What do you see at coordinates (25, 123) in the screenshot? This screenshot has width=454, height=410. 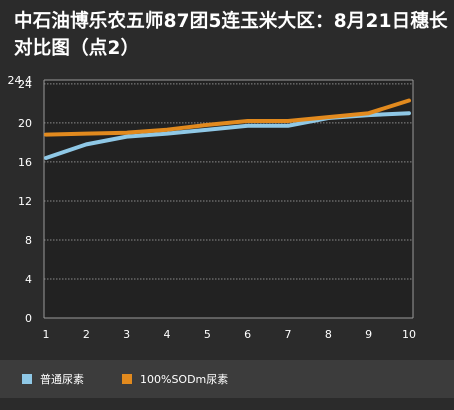 I see `y-tick-label: 20` at bounding box center [25, 123].